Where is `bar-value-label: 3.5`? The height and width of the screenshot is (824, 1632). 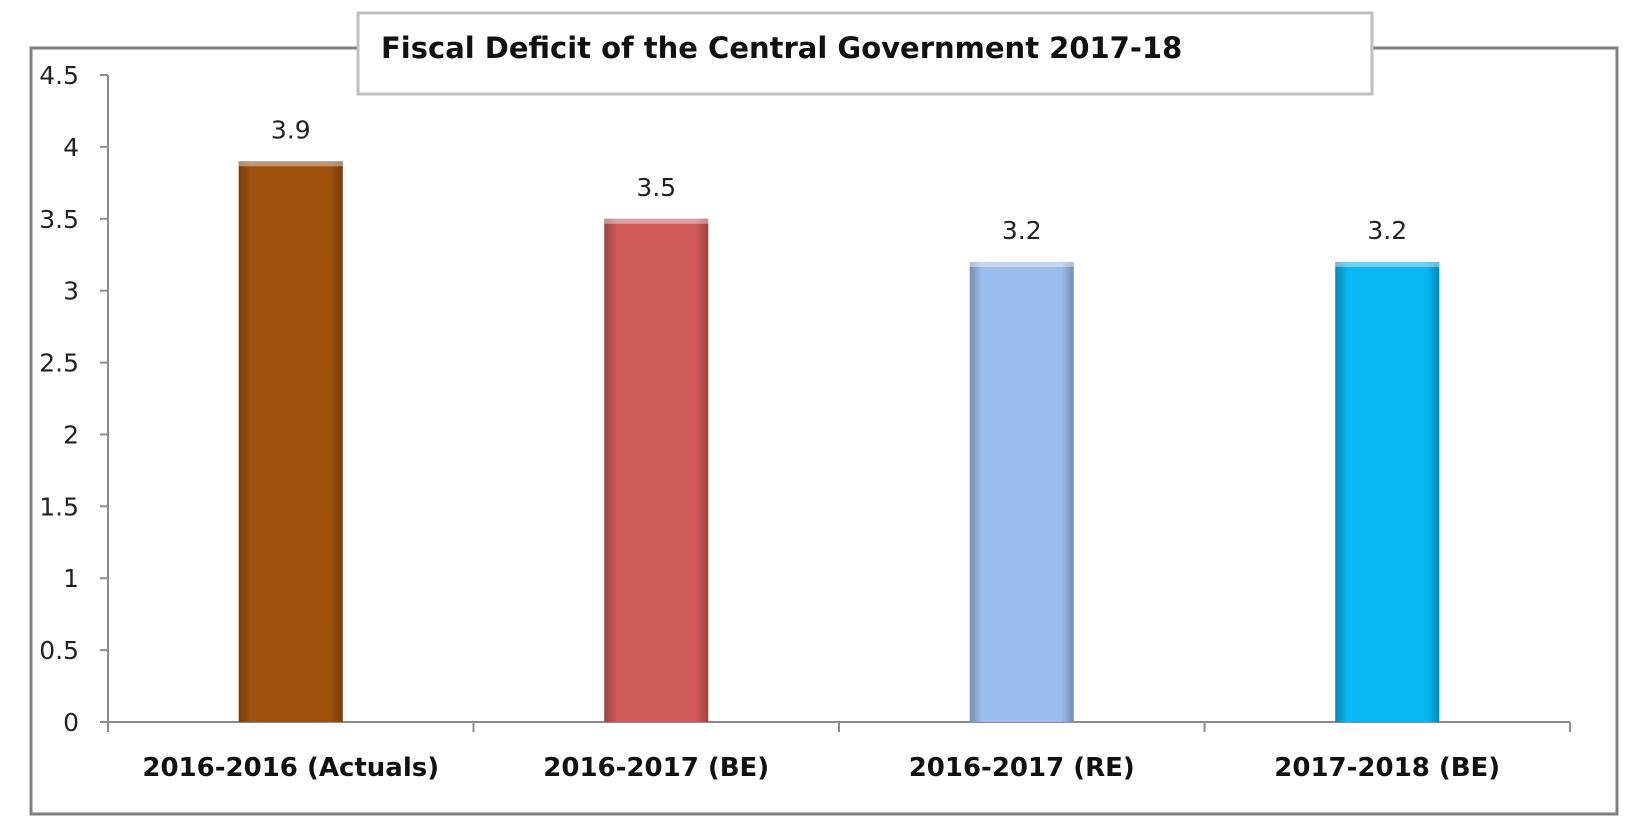
bar-value-label: 3.5 is located at coordinates (656, 187).